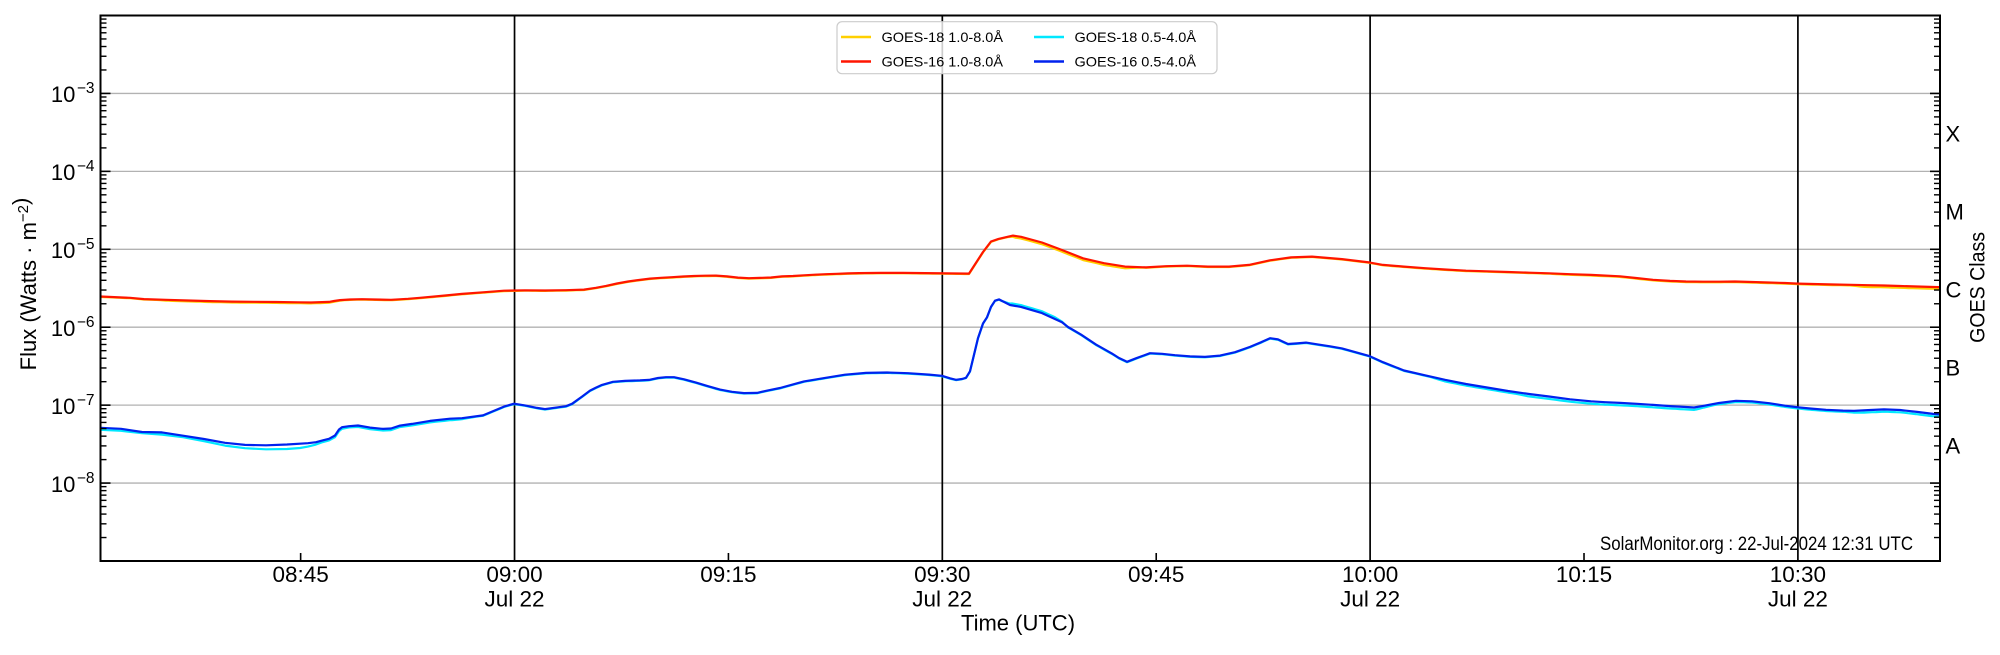 The width and height of the screenshot is (2000, 655). What do you see at coordinates (728, 574) in the screenshot?
I see `svg-text: 09:15` at bounding box center [728, 574].